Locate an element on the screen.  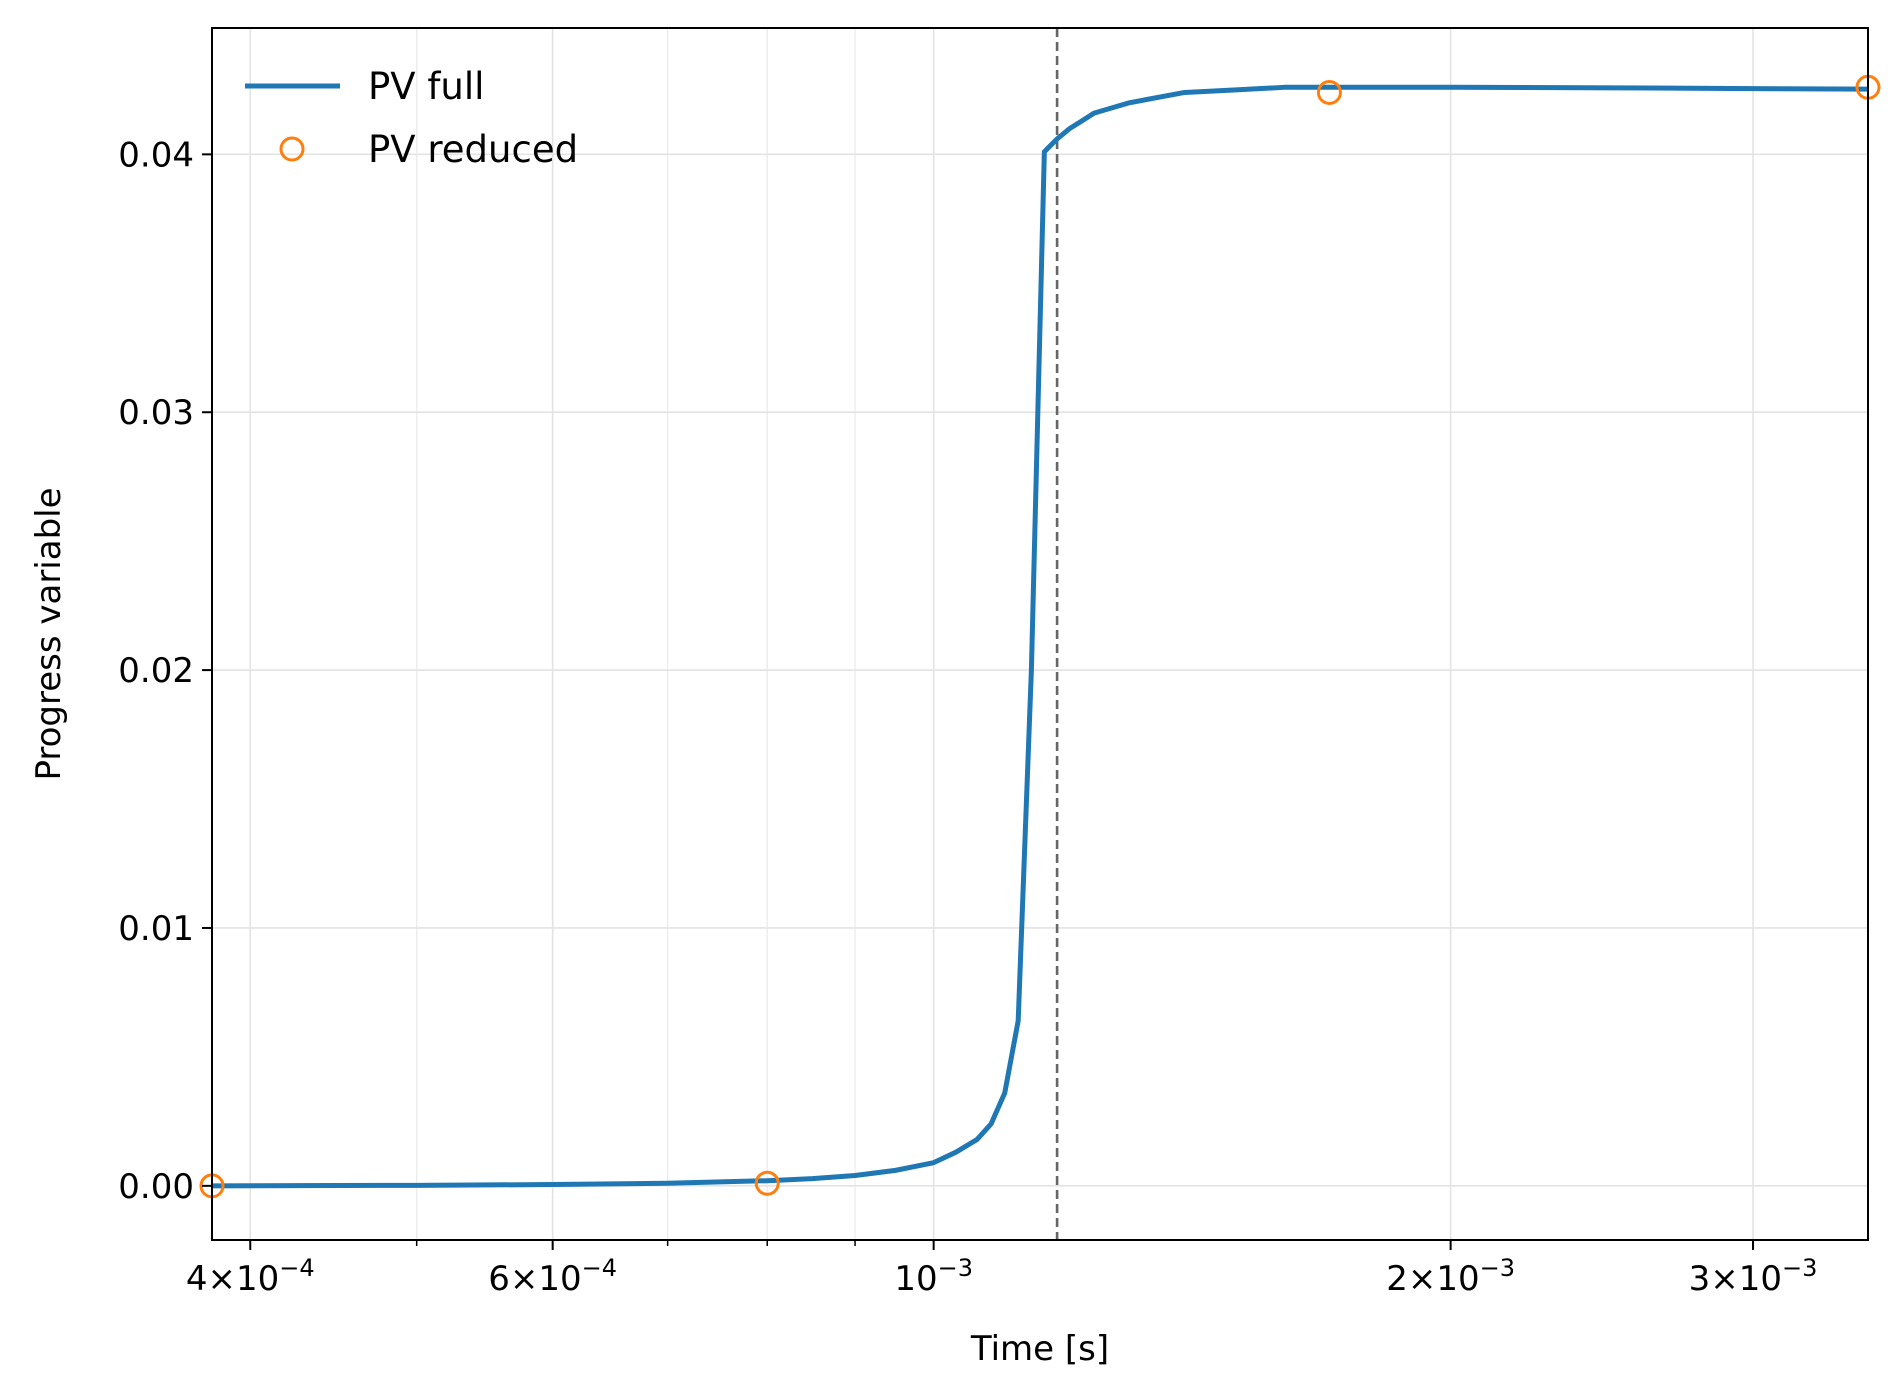
y-tick-label: 0.02 is located at coordinates (156, 671).